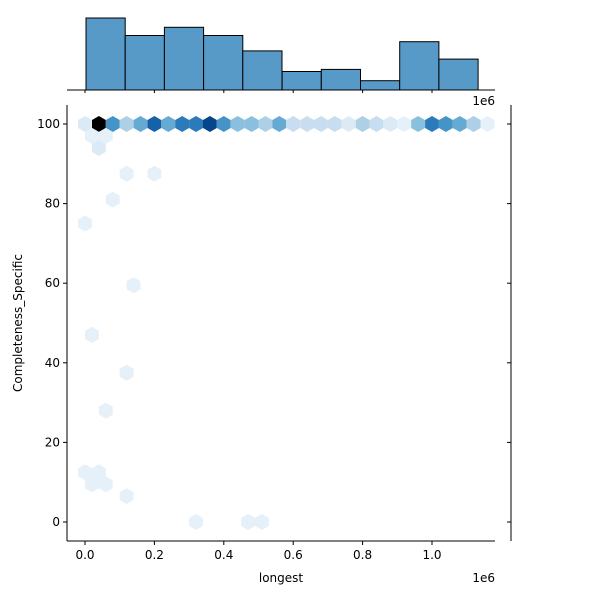 The height and width of the screenshot is (600, 600). I want to click on marginal-x-histogram, so click(281, 55).